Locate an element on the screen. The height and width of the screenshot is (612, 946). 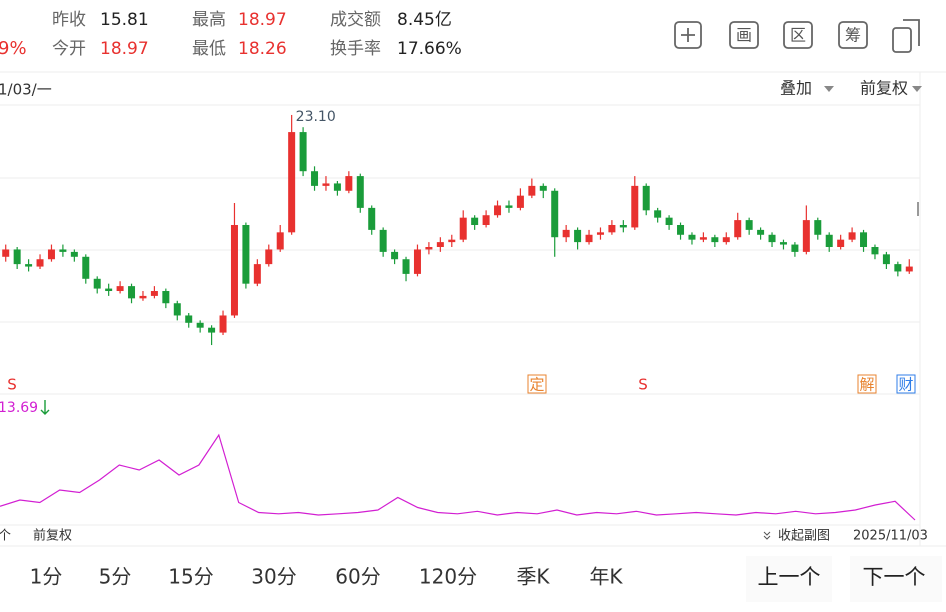
nav-button: 下一个 is located at coordinates (894, 577).